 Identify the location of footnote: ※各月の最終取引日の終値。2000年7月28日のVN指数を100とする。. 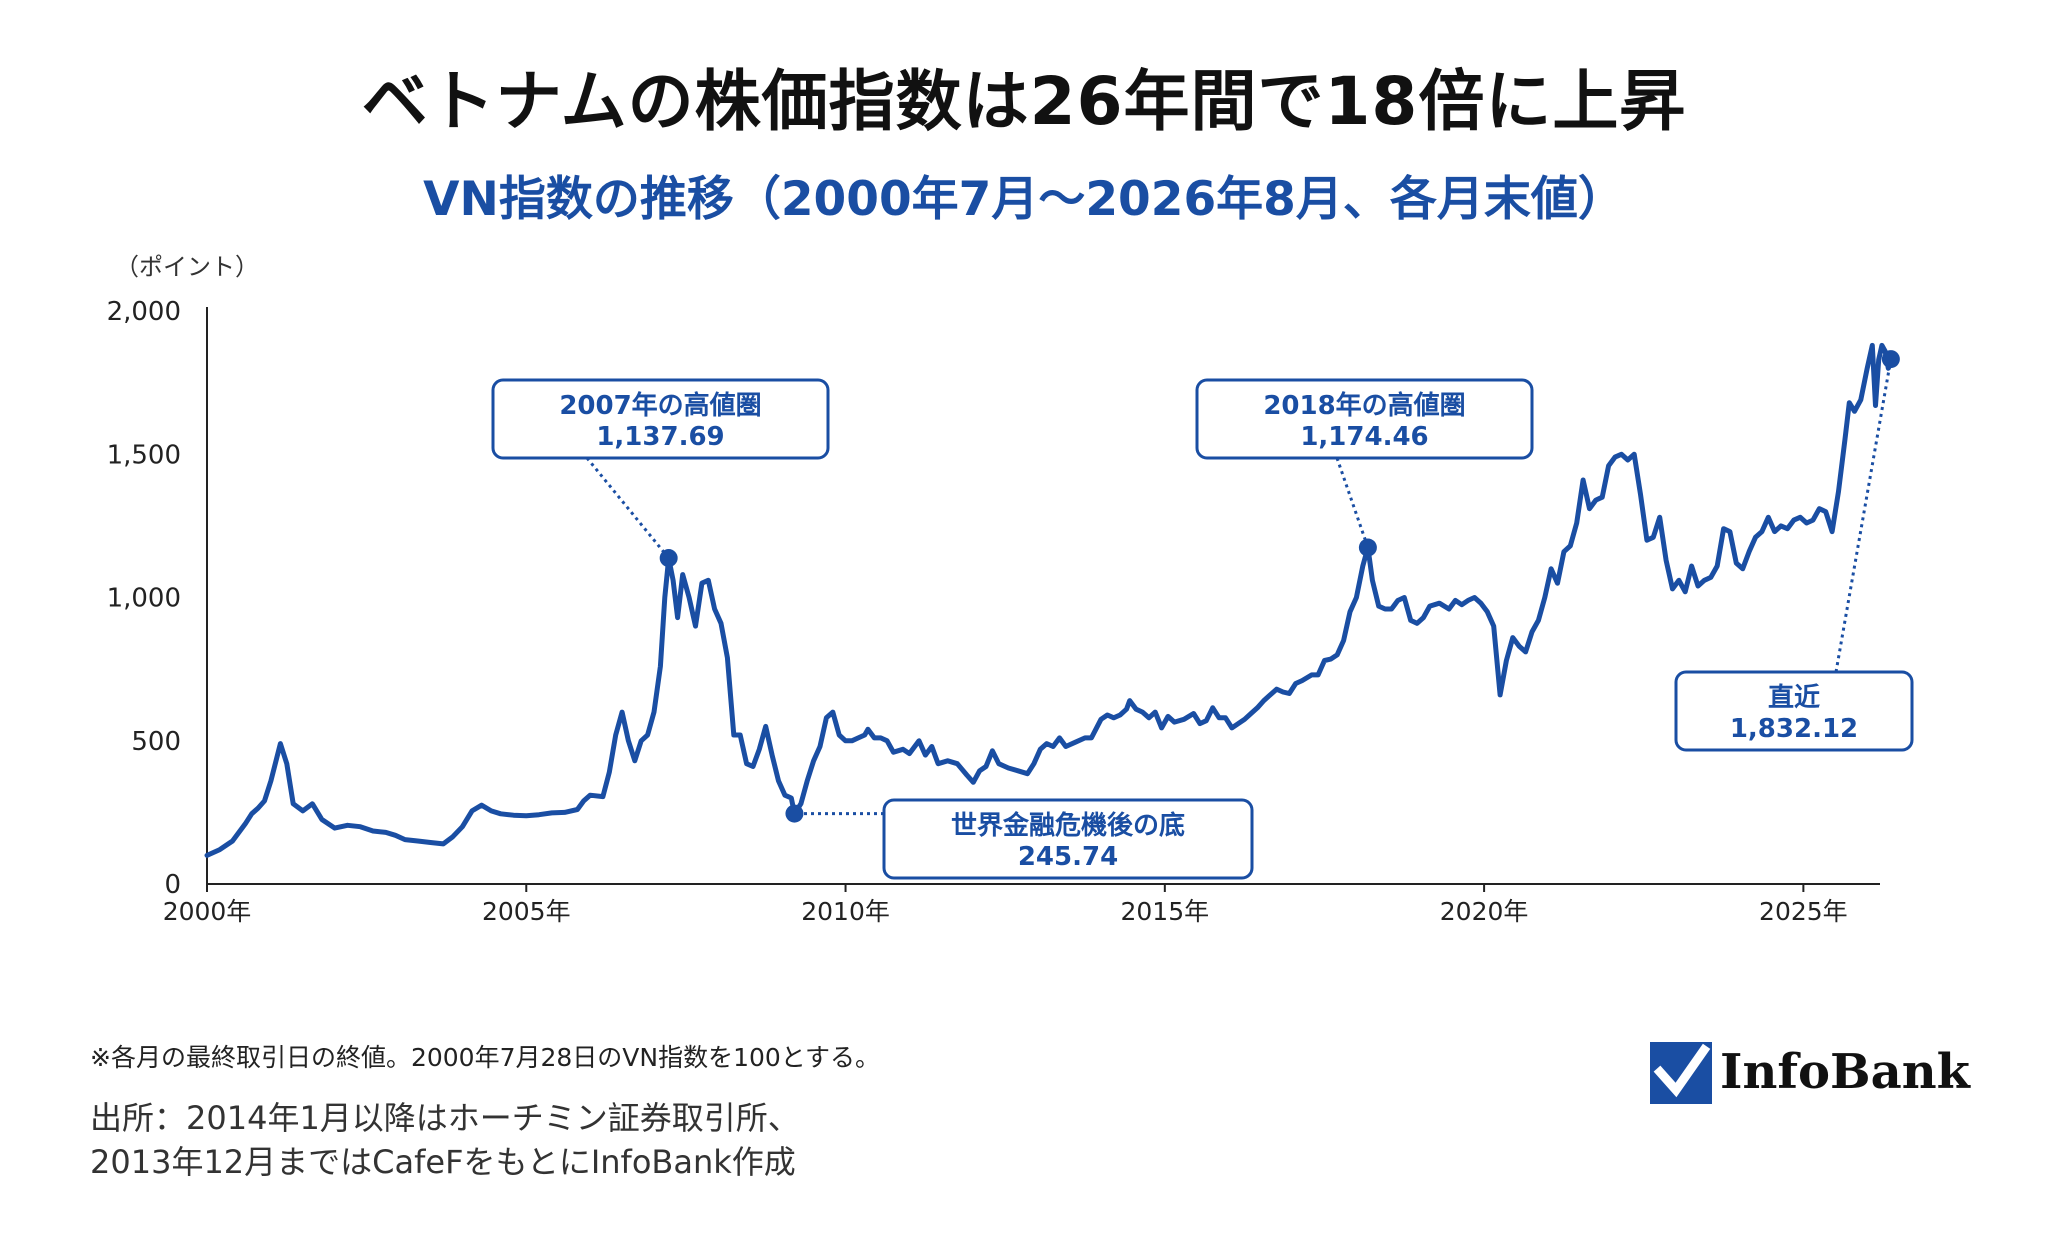
(485, 1057).